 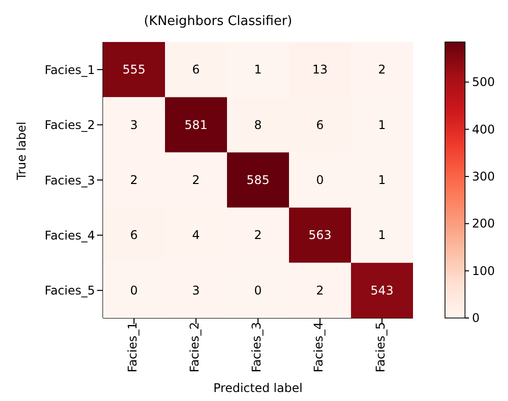 What do you see at coordinates (382, 290) in the screenshot?
I see `data-label: 543` at bounding box center [382, 290].